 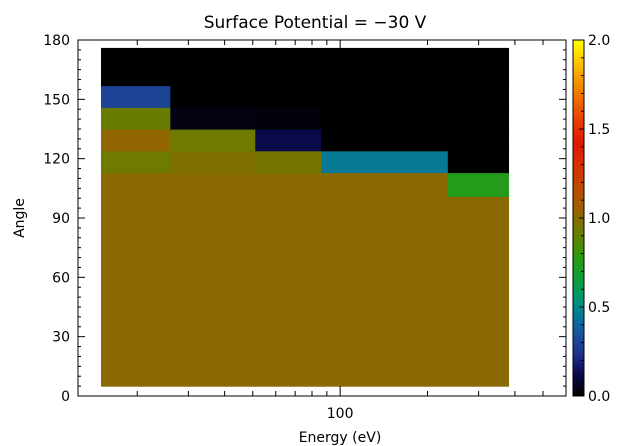 What do you see at coordinates (61, 338) in the screenshot?
I see `y-tick-label: 30` at bounding box center [61, 338].